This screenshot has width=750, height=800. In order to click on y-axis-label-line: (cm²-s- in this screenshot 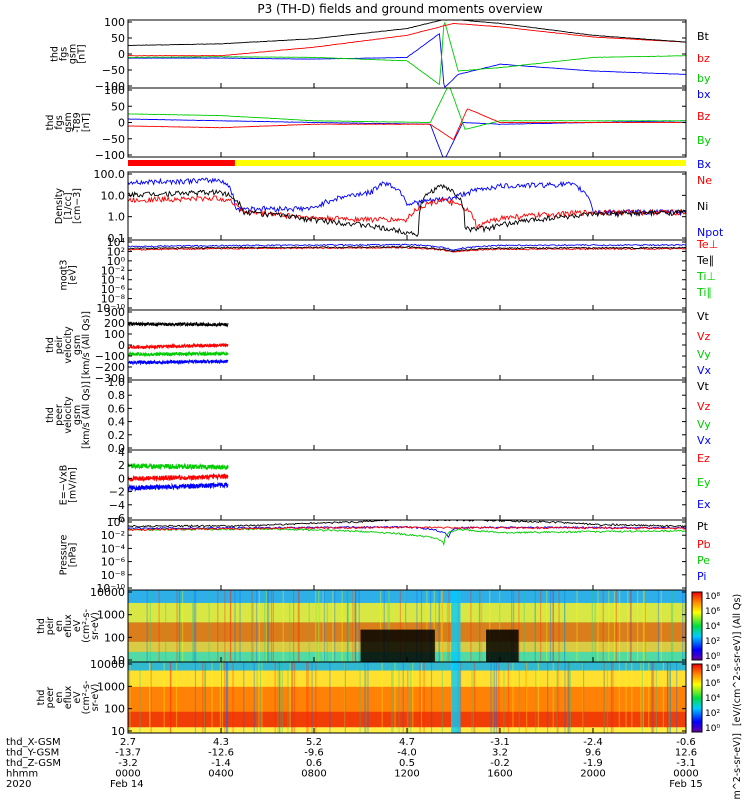, I will do `click(86, 626)`.